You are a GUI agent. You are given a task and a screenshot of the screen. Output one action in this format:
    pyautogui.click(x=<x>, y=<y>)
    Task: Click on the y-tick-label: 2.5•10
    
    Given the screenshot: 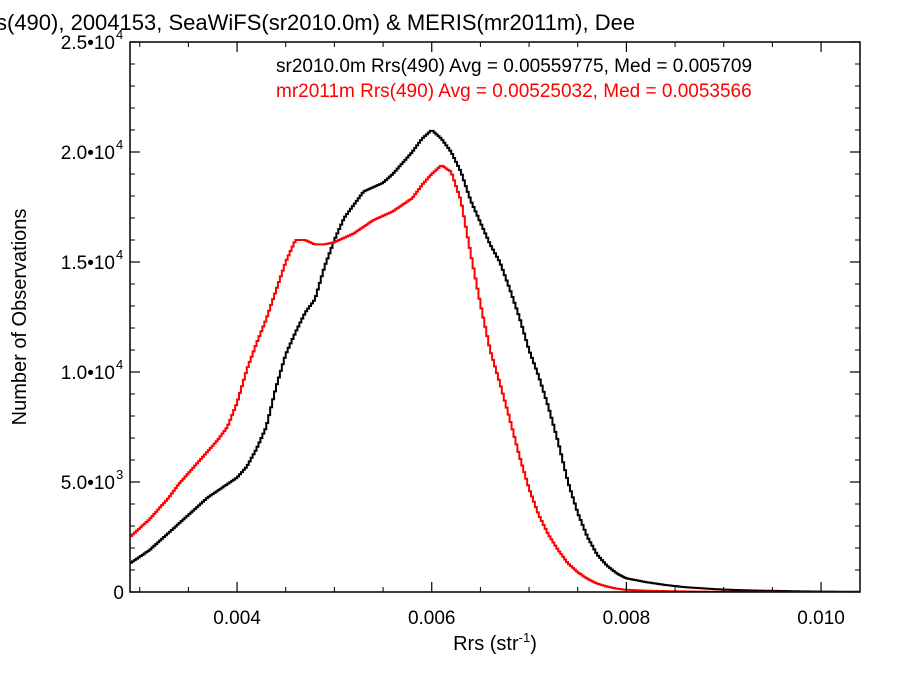 What is the action you would take?
    pyautogui.click(x=88, y=43)
    